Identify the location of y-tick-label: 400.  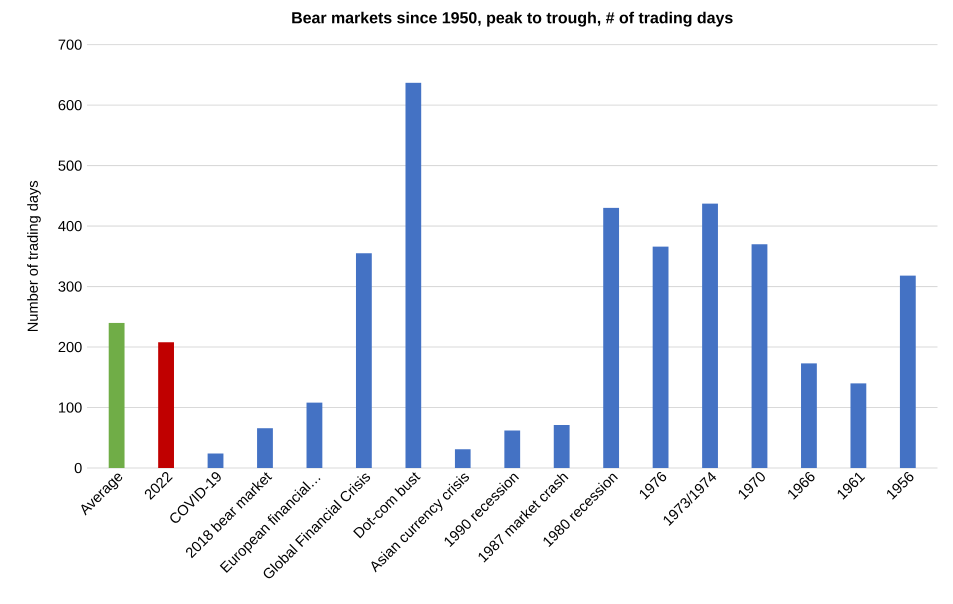
(70, 226).